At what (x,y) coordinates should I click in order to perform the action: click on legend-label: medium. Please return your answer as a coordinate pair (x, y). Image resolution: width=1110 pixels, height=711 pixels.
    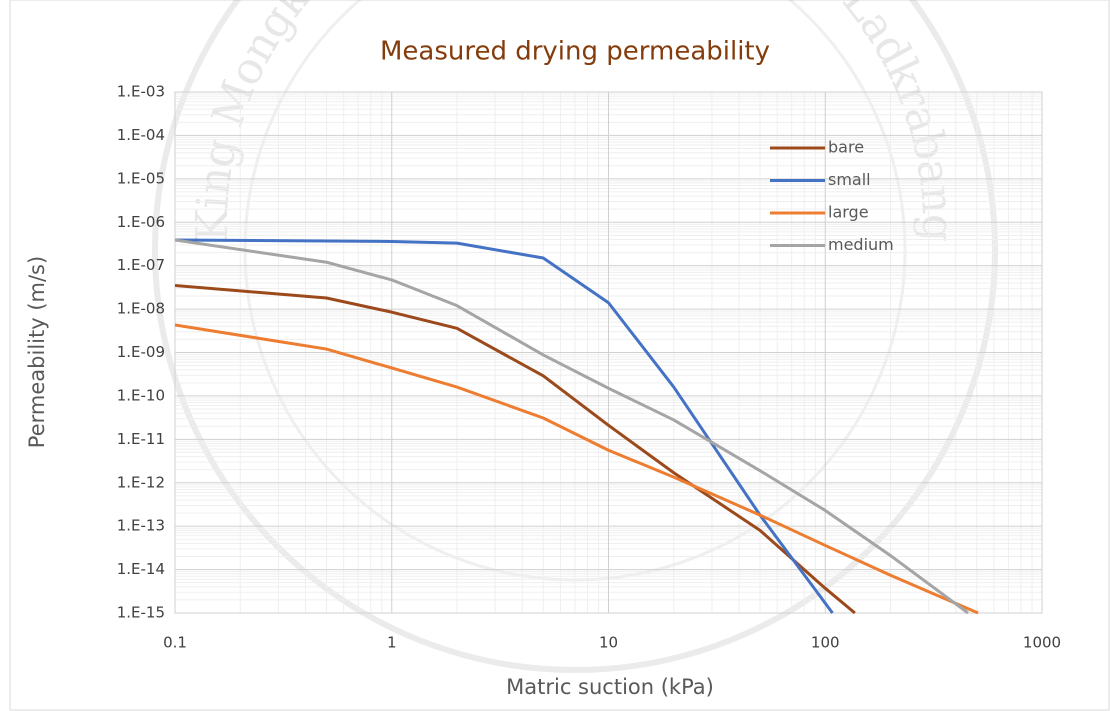
    Looking at the image, I should click on (861, 244).